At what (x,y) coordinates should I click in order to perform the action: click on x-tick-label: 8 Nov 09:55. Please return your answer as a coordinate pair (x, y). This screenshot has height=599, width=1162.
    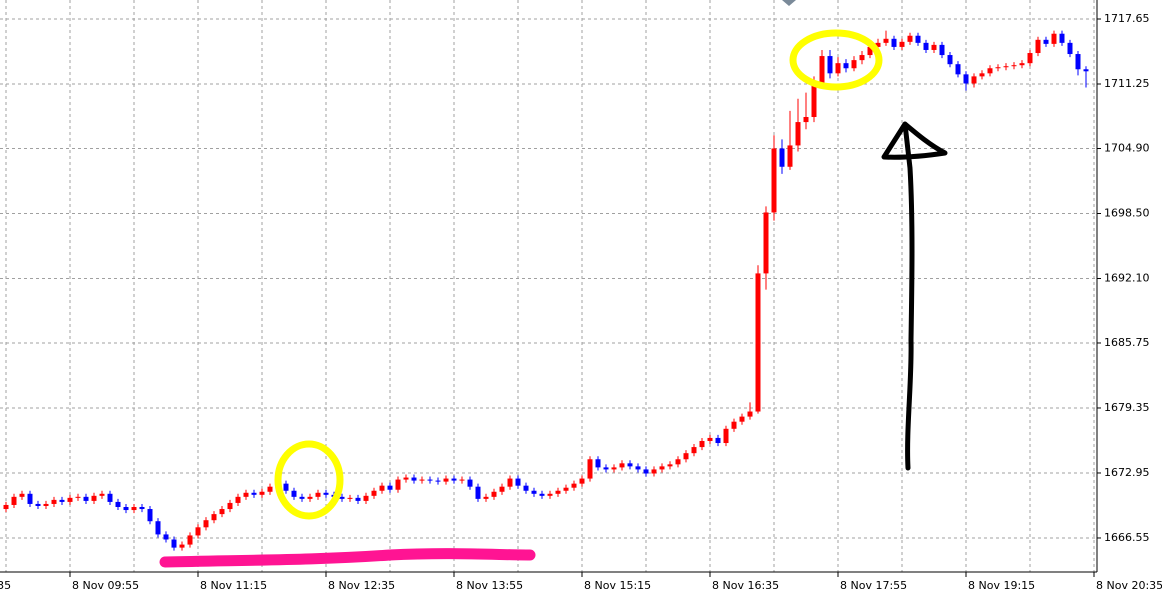
    Looking at the image, I should click on (105, 585).